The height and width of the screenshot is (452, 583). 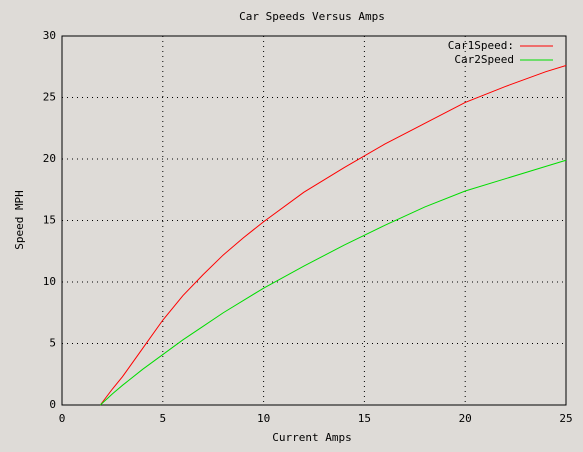 I want to click on x-axis-label: Current Amps, so click(x=311, y=437).